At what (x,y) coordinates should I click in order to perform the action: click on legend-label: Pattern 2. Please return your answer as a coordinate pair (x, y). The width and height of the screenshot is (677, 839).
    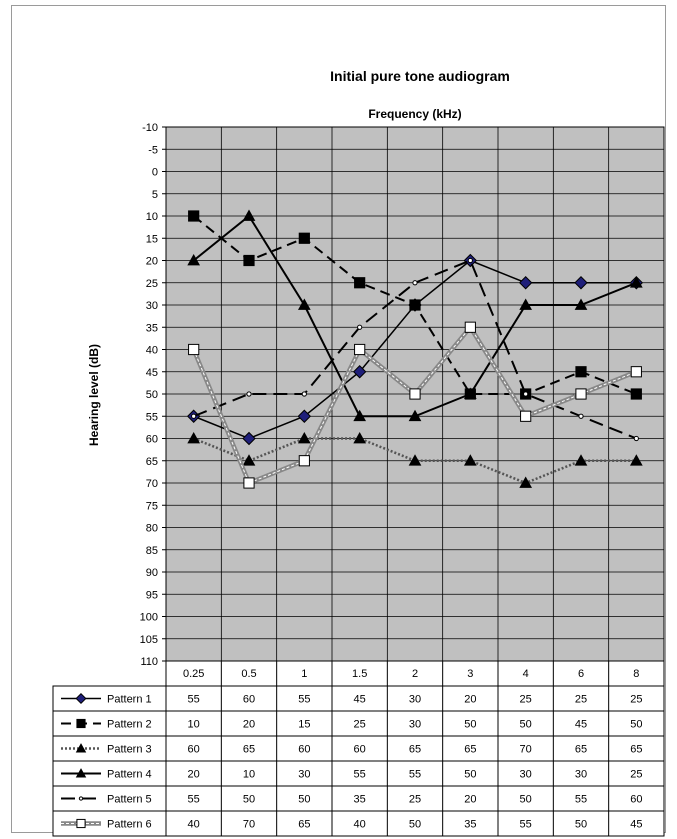
    Looking at the image, I should click on (129, 725).